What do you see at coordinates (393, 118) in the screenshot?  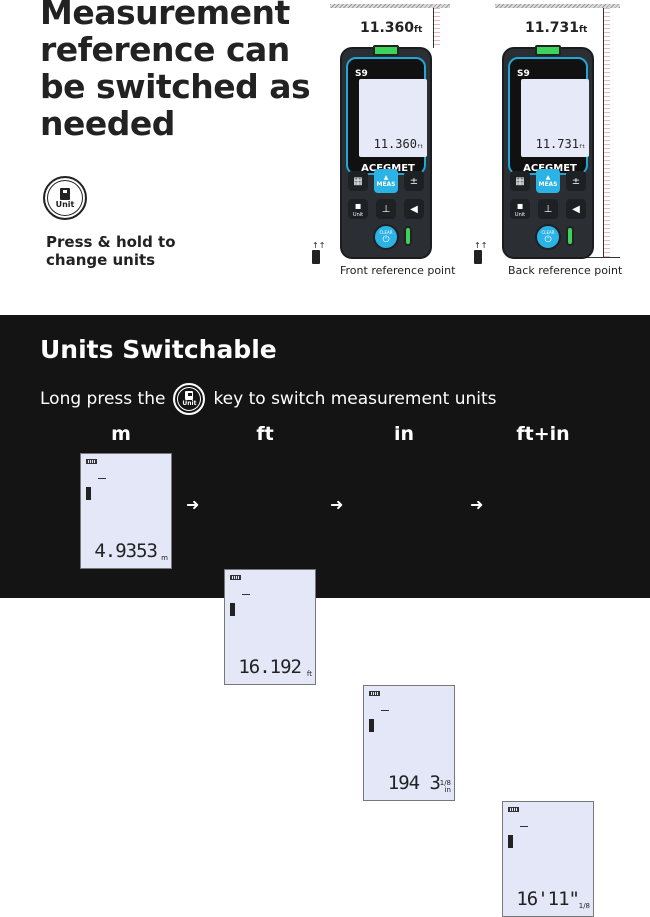 I see `lcd-screen: 11.360ft` at bounding box center [393, 118].